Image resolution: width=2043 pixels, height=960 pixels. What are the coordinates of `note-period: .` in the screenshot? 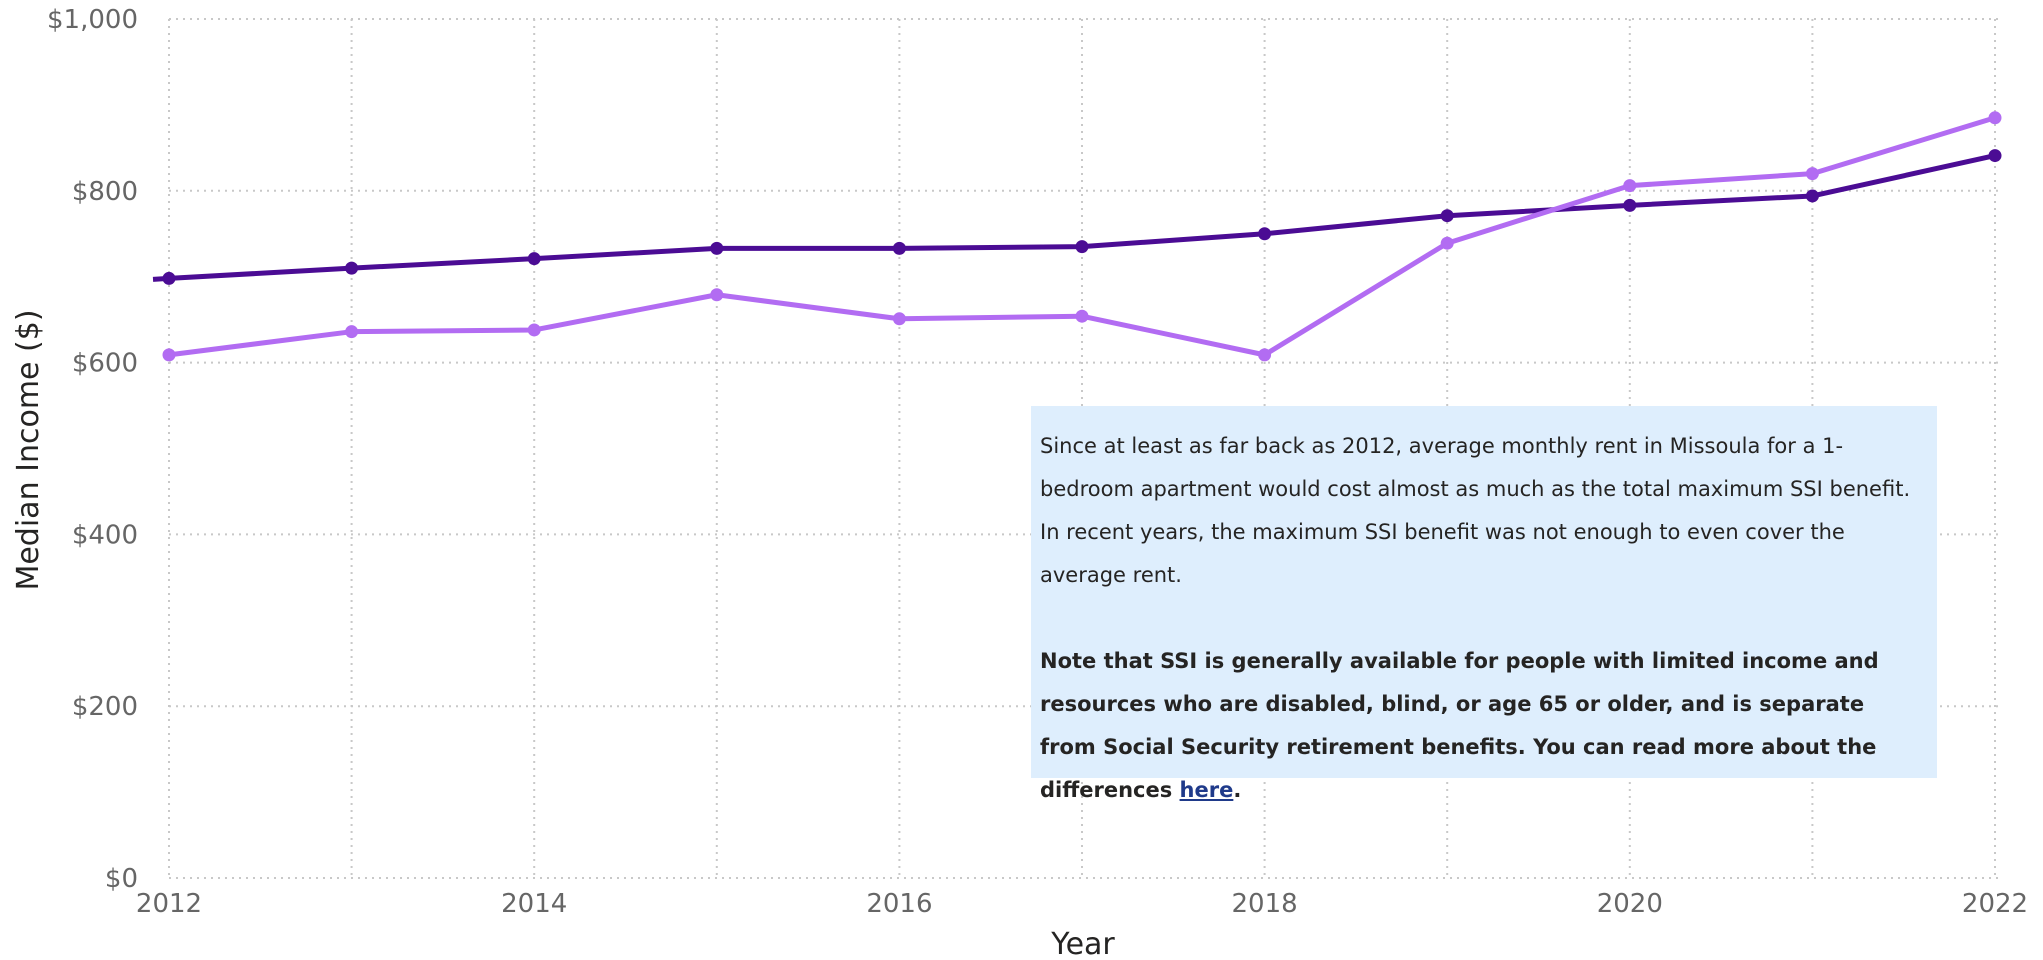 It's located at (1237, 790).